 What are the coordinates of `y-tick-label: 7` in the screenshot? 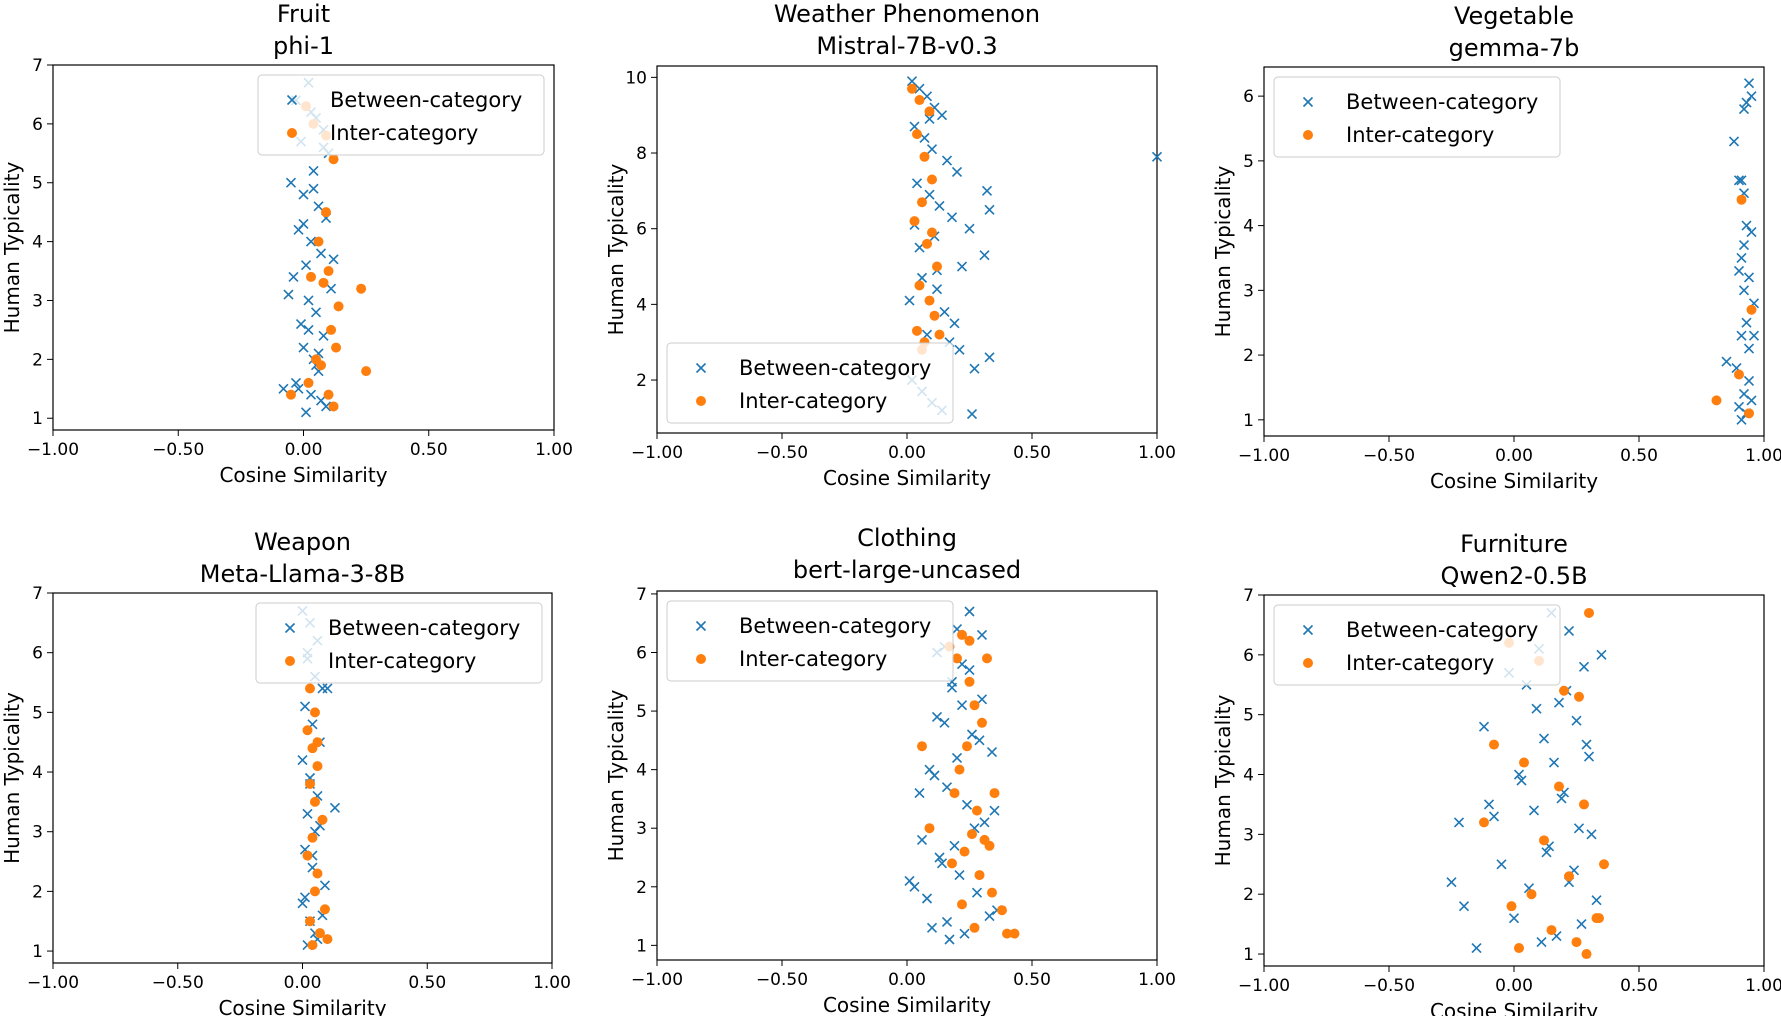 It's located at (37, 66).